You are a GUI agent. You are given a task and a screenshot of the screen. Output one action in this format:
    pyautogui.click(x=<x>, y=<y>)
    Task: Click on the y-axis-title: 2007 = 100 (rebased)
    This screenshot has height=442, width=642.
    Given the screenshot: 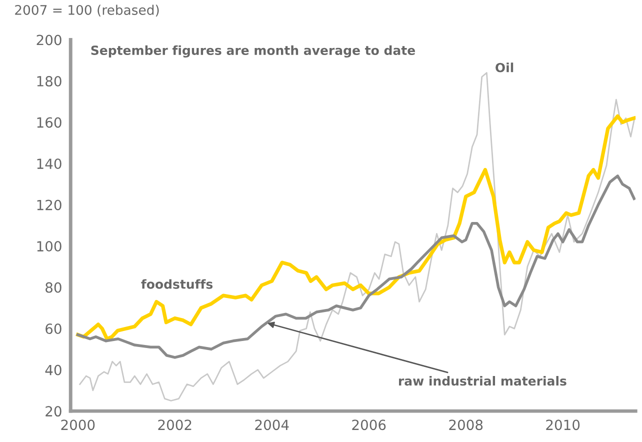 What is the action you would take?
    pyautogui.click(x=87, y=10)
    